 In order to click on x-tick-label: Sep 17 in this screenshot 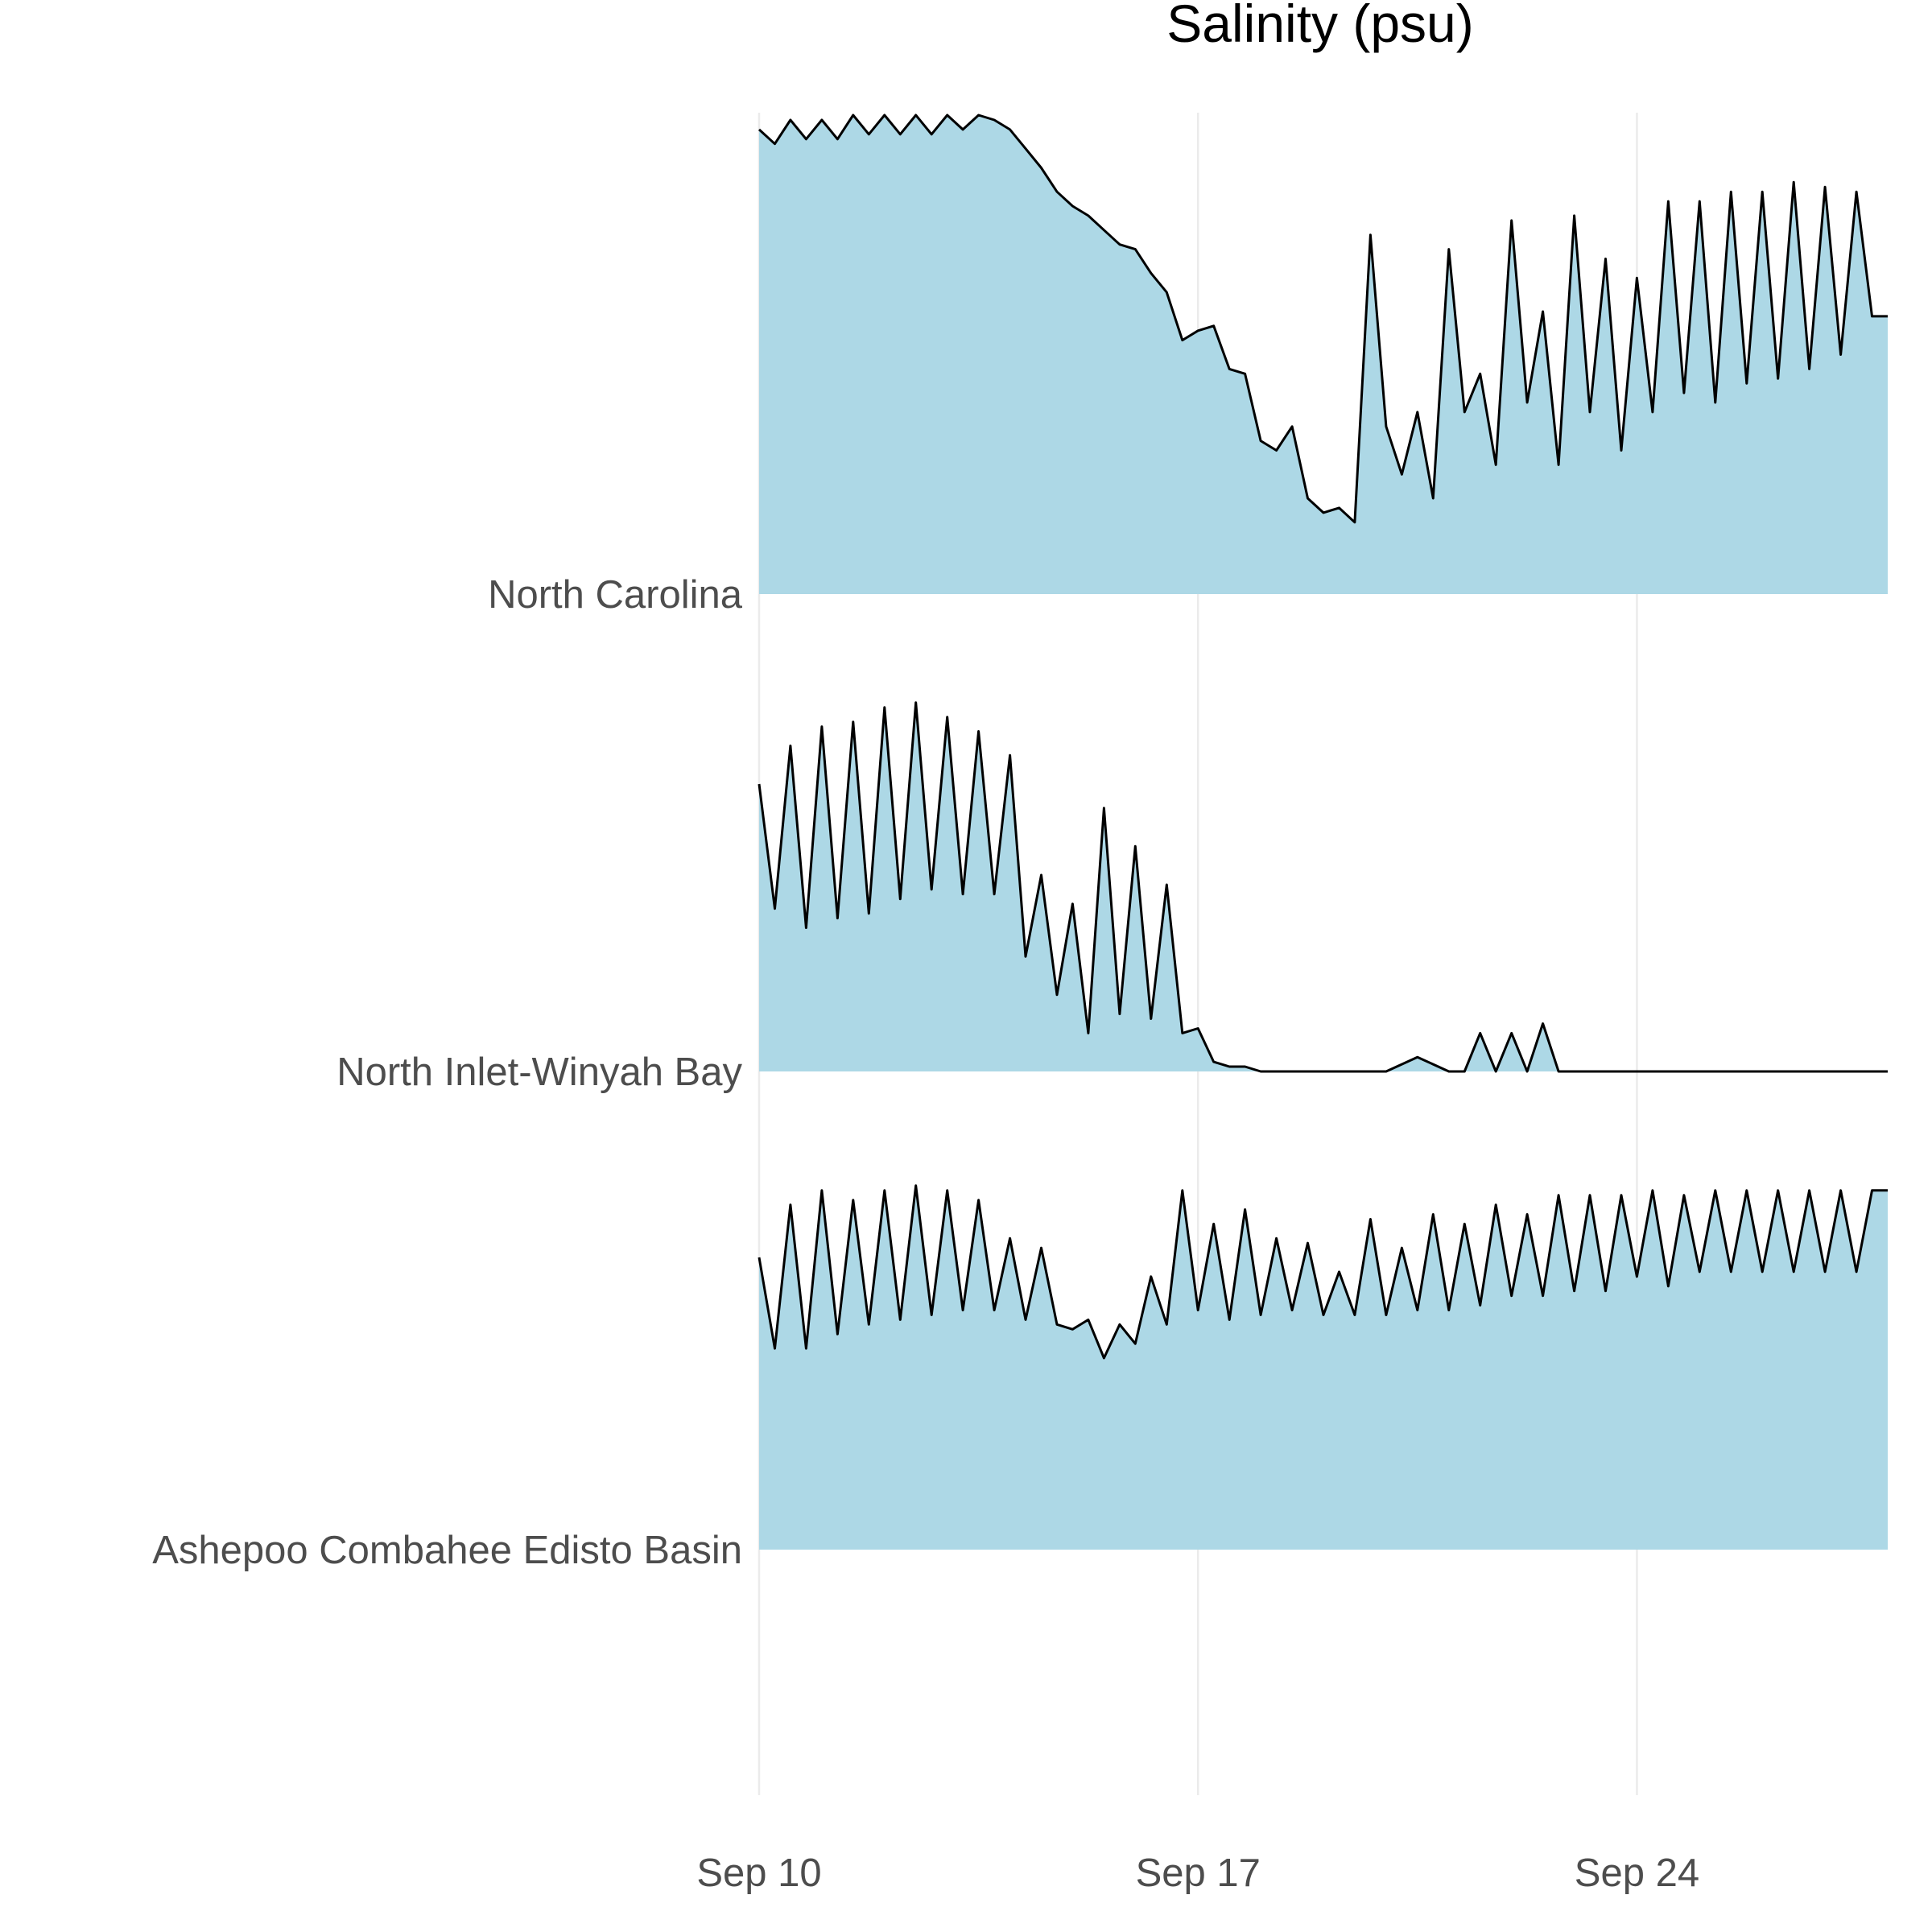, I will do `click(1198, 1873)`.